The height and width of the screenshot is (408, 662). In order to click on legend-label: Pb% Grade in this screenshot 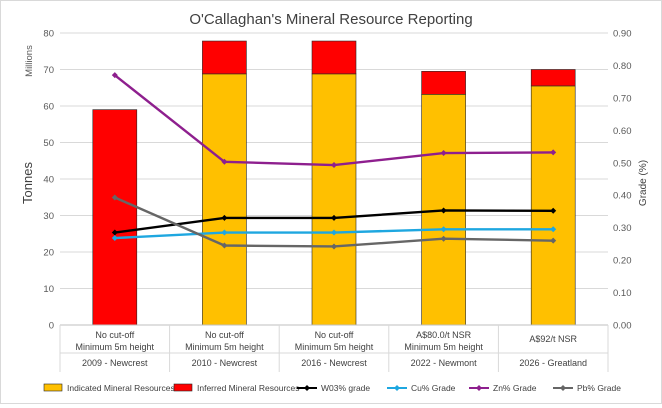, I will do `click(599, 388)`.